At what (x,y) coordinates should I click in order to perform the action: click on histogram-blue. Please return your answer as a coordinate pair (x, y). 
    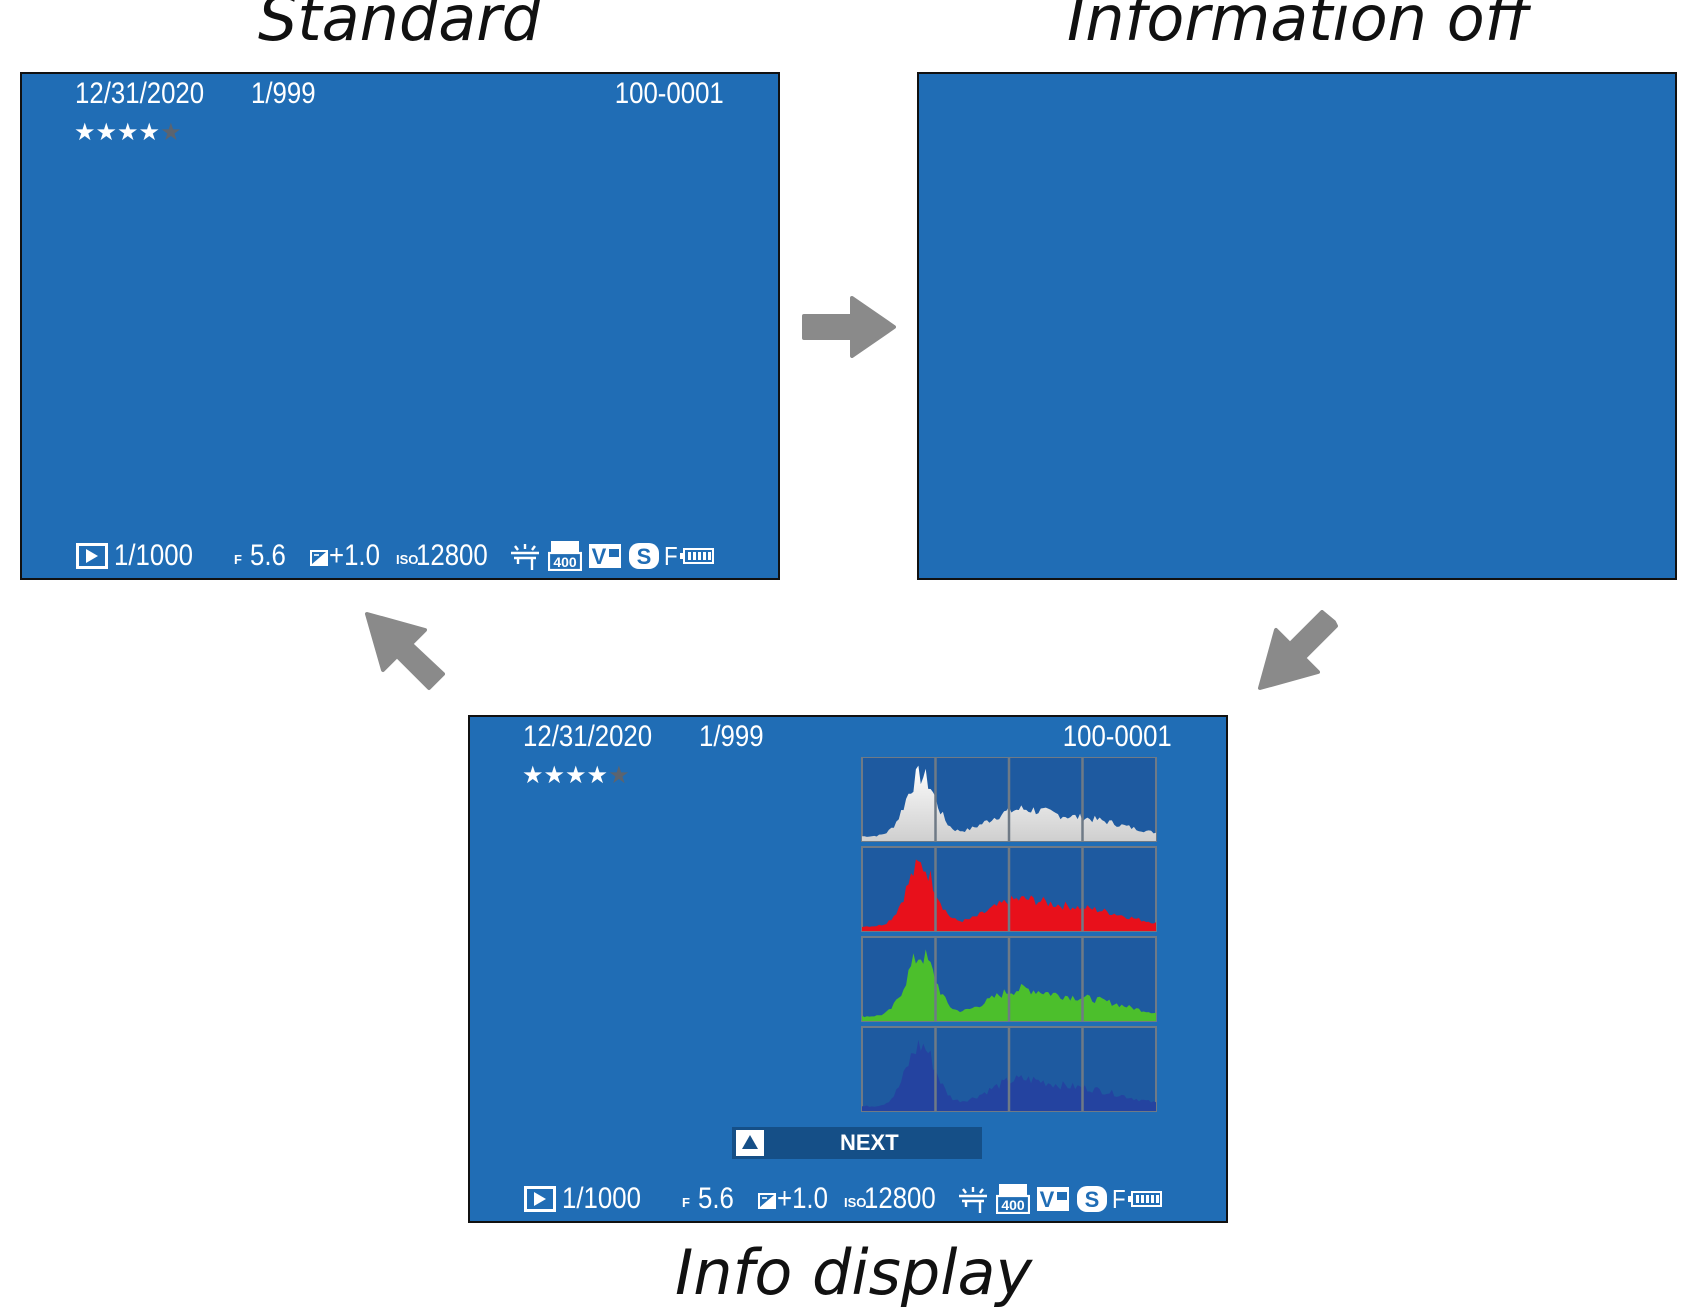
    Looking at the image, I should click on (1009, 1069).